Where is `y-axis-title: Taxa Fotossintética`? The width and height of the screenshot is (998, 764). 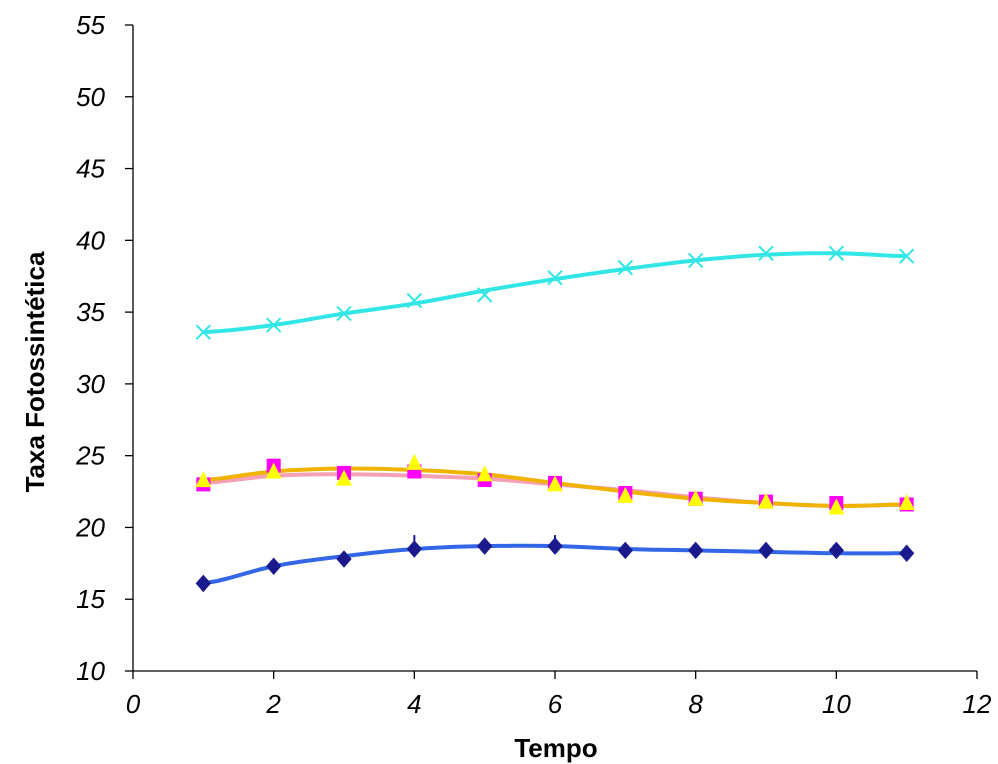
y-axis-title: Taxa Fotossintética is located at coordinates (35, 371).